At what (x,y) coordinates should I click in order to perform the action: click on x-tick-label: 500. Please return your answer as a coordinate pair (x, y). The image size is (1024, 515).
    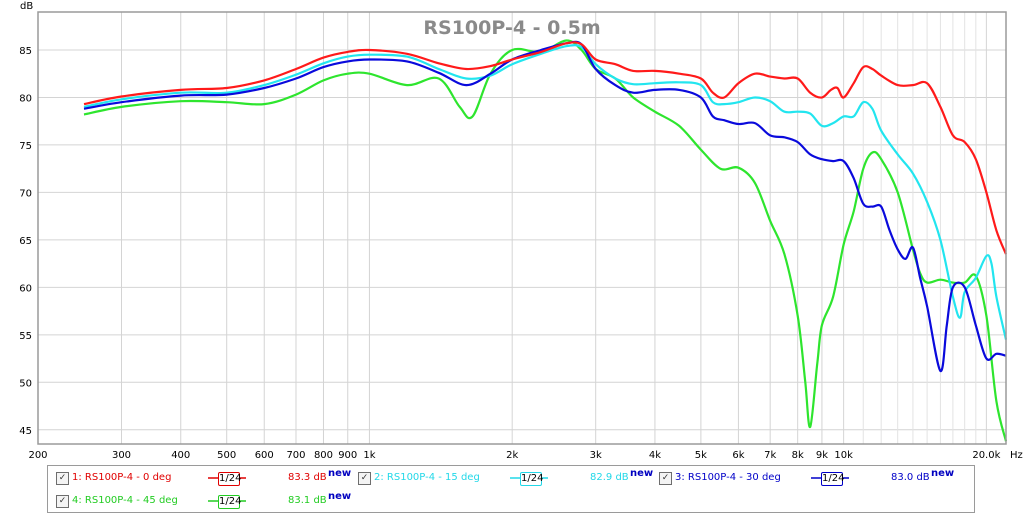
    Looking at the image, I should click on (226, 455).